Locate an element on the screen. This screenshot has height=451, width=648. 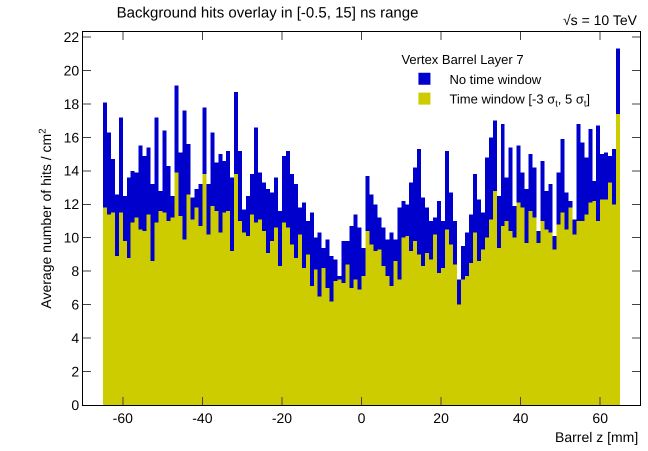
y-tick-label: 4 is located at coordinates (75, 338).